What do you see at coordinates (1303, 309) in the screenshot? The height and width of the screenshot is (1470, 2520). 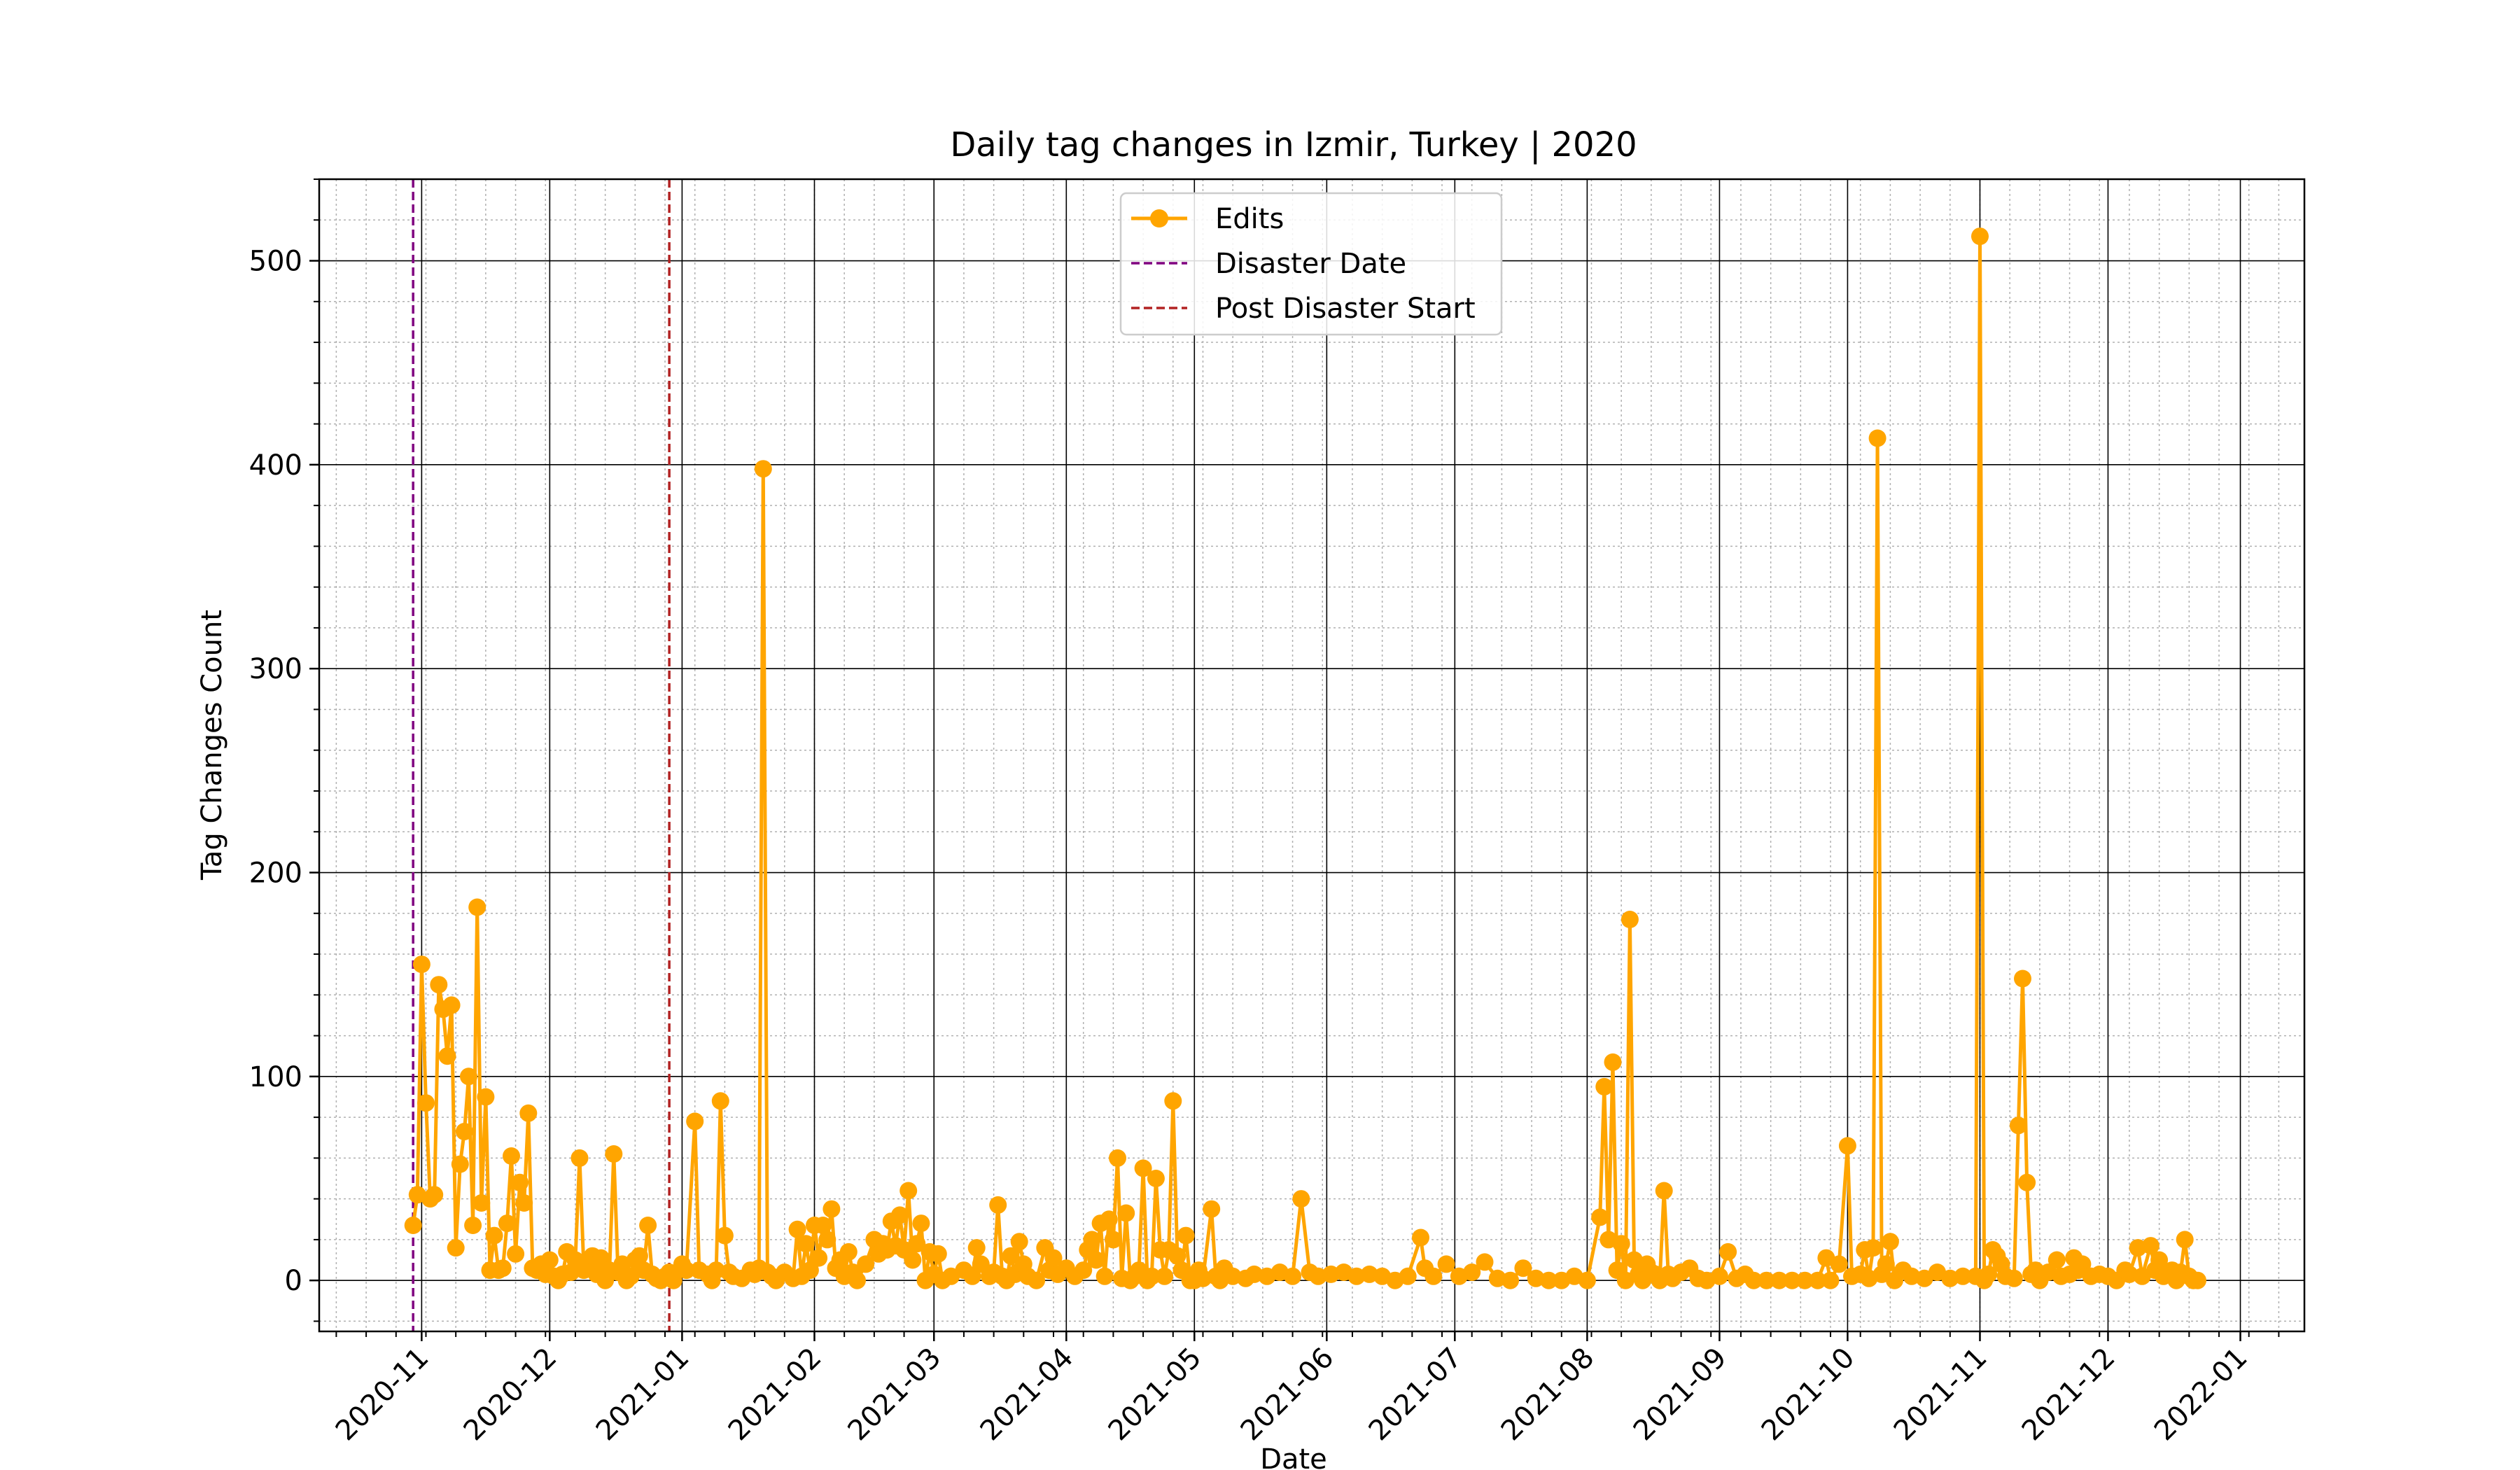 I see `legend-entry-post-disaster-start: Post Disaster Start` at bounding box center [1303, 309].